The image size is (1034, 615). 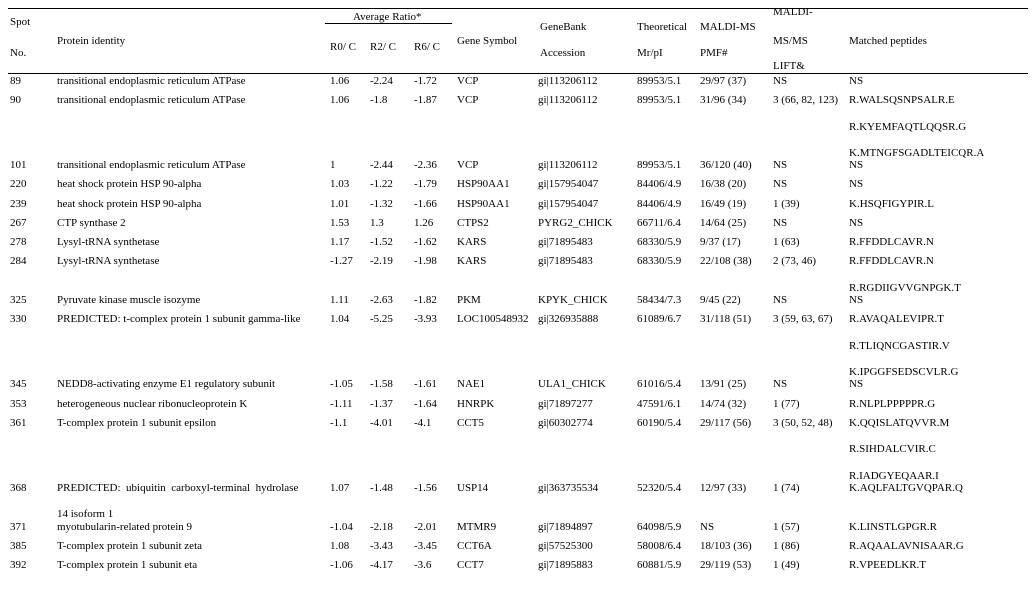 What do you see at coordinates (483, 203) in the screenshot?
I see `cell: HSP90AA1` at bounding box center [483, 203].